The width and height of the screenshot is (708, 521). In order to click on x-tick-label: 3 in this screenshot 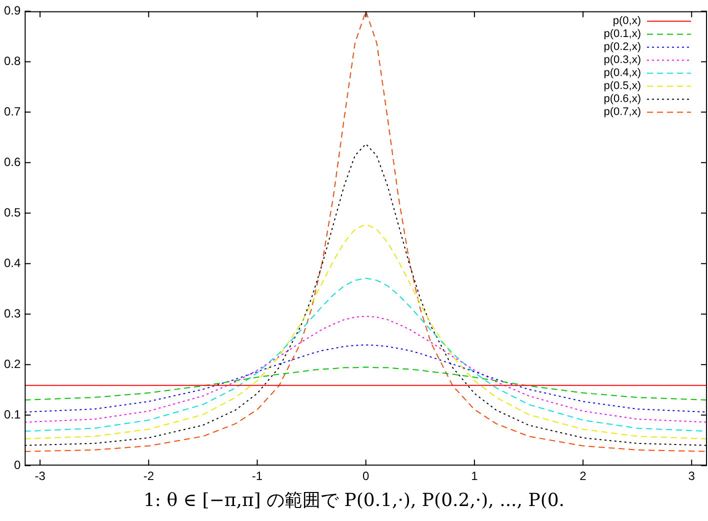, I will do `click(692, 476)`.